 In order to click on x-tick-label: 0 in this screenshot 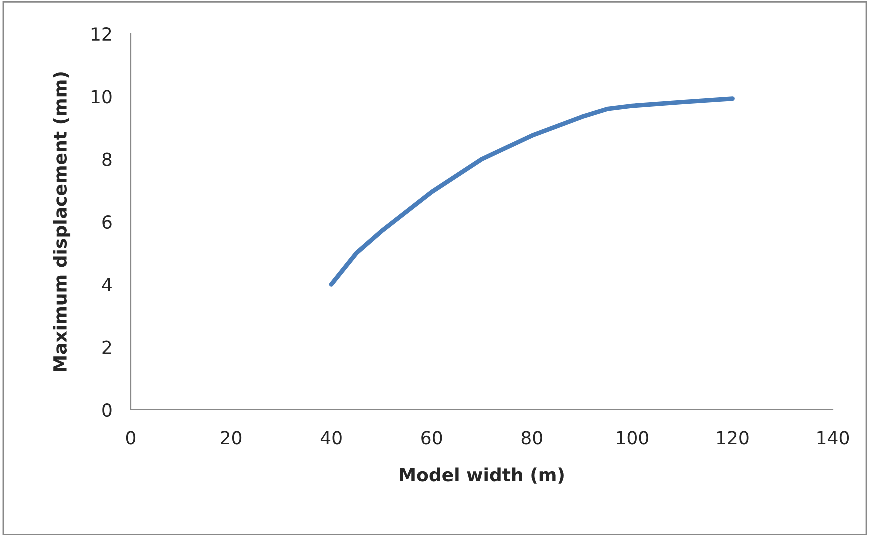, I will do `click(131, 438)`.